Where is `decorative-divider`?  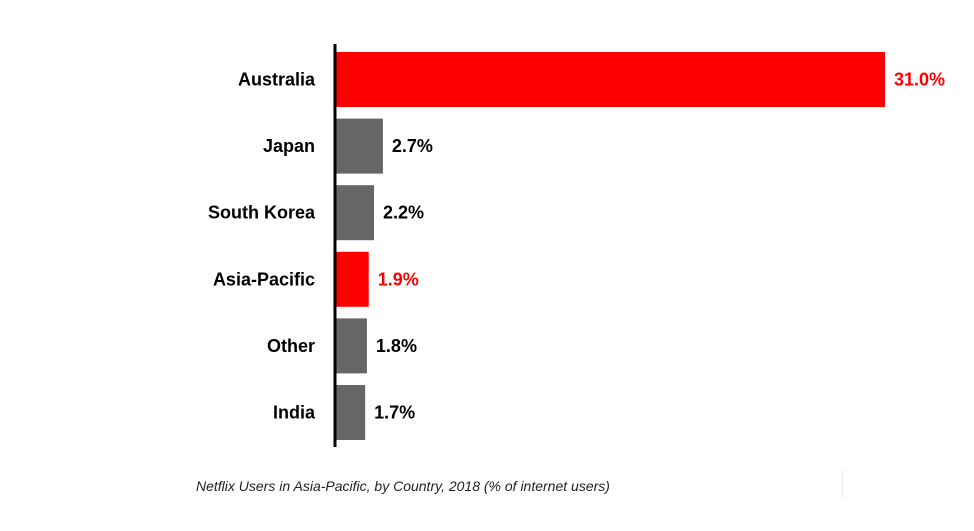
decorative-divider is located at coordinates (842, 484).